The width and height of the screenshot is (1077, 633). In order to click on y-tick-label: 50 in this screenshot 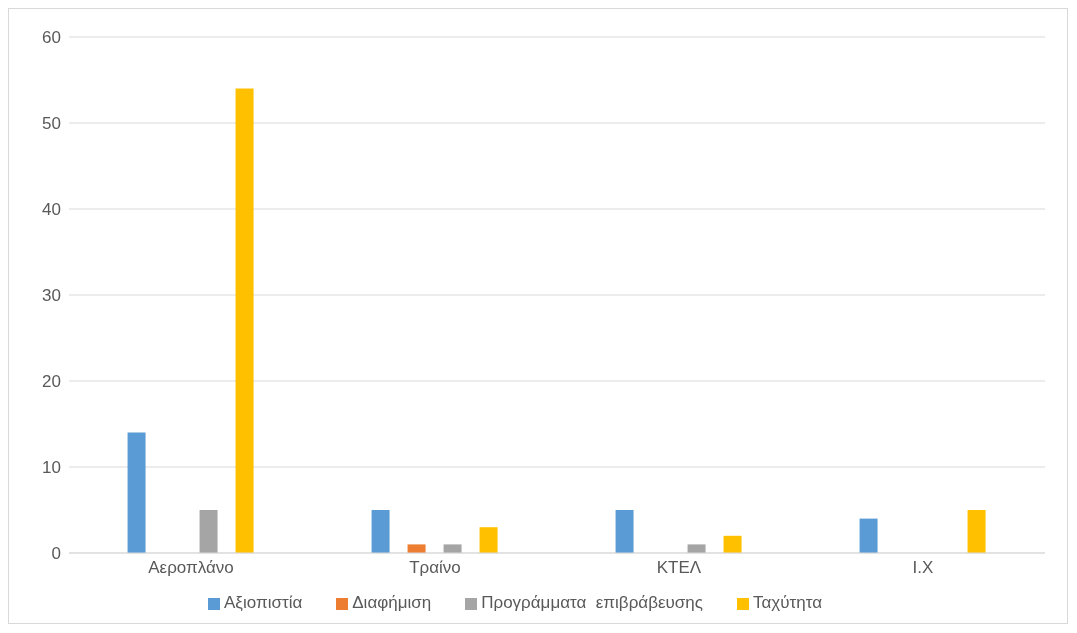, I will do `click(51, 124)`.